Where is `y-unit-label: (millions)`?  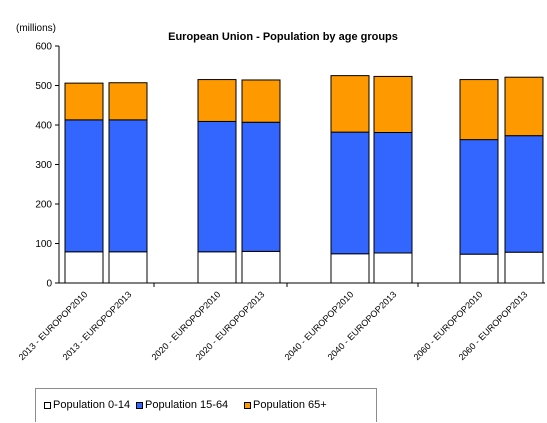
y-unit-label: (millions) is located at coordinates (36, 28).